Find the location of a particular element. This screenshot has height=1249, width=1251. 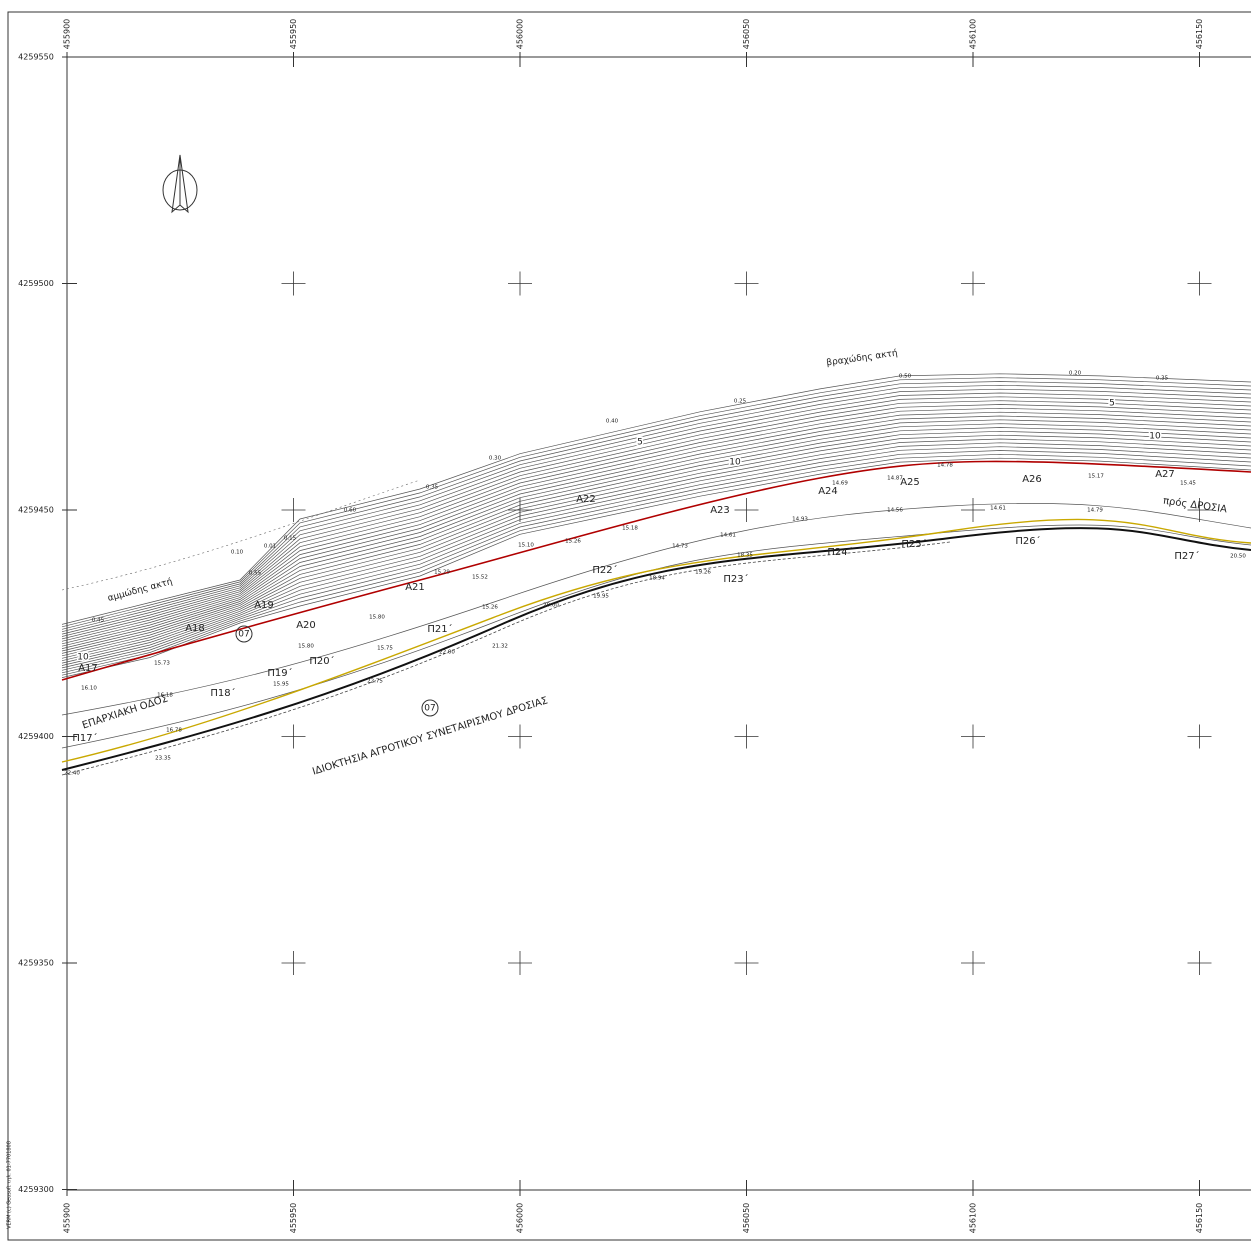

spot-height: 15.10 is located at coordinates (526, 546).